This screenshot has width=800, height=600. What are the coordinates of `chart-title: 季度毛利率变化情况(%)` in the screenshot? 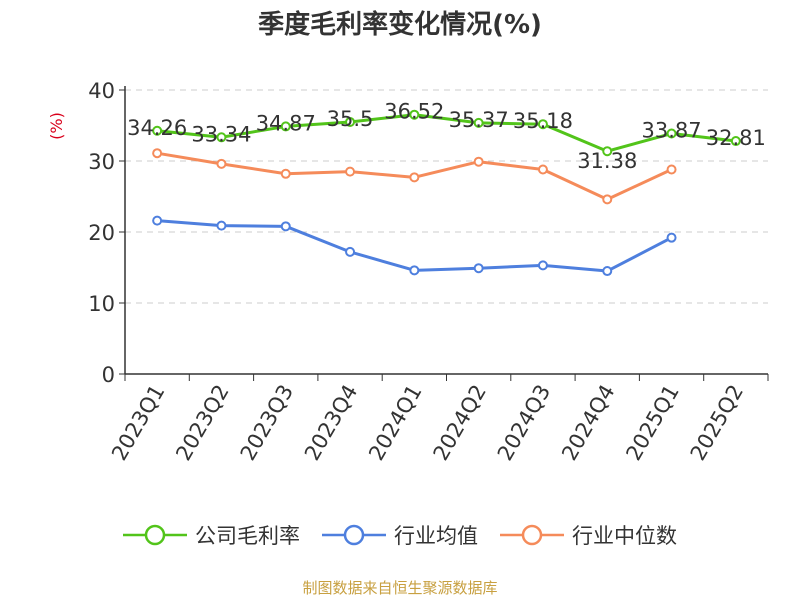 It's located at (400, 25).